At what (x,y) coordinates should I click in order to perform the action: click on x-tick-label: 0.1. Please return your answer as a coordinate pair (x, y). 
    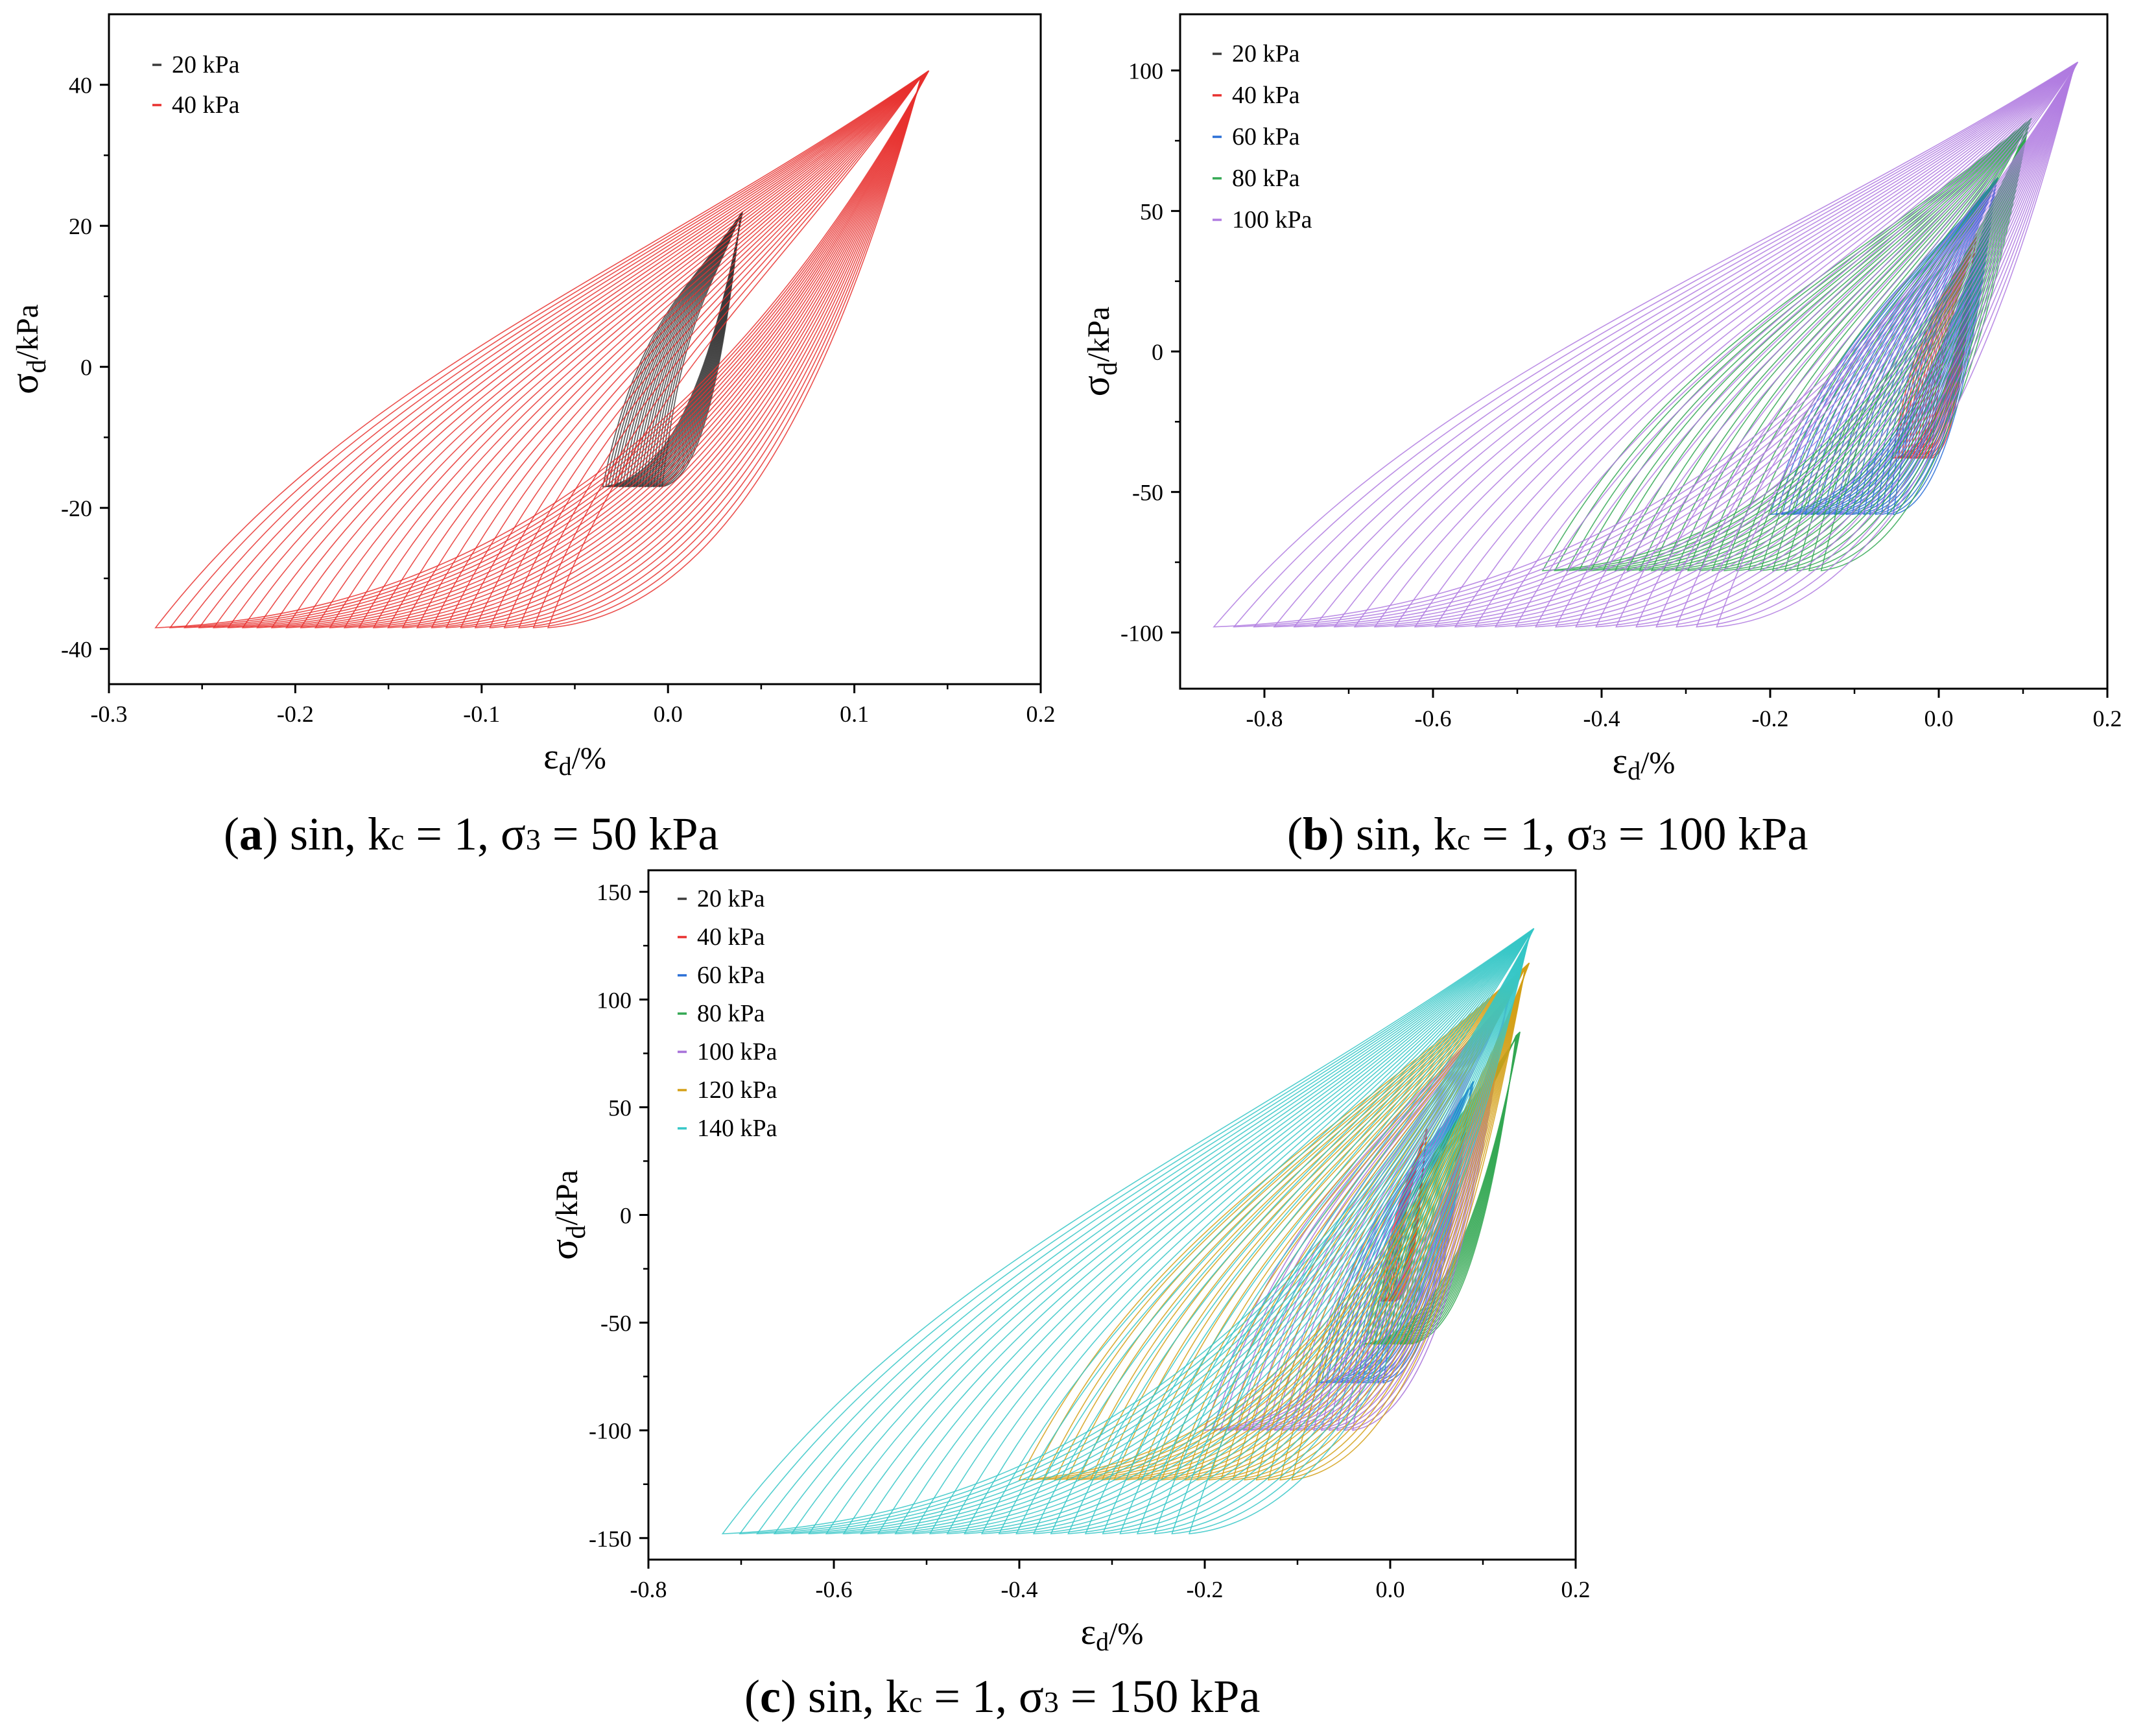
    Looking at the image, I should click on (854, 714).